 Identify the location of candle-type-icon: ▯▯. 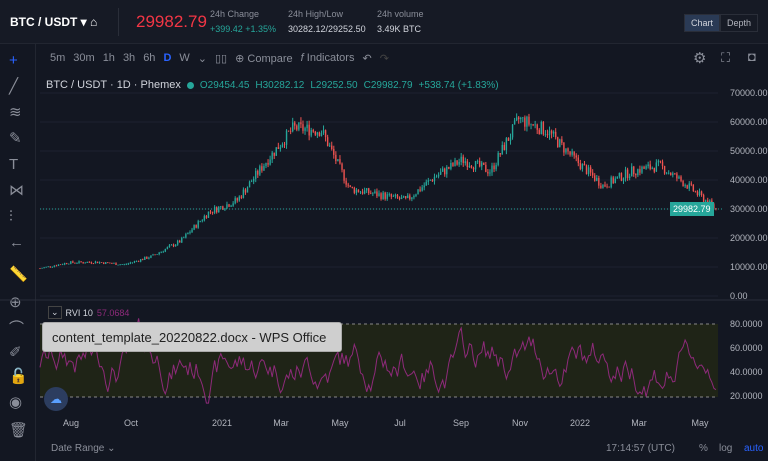
(221, 58).